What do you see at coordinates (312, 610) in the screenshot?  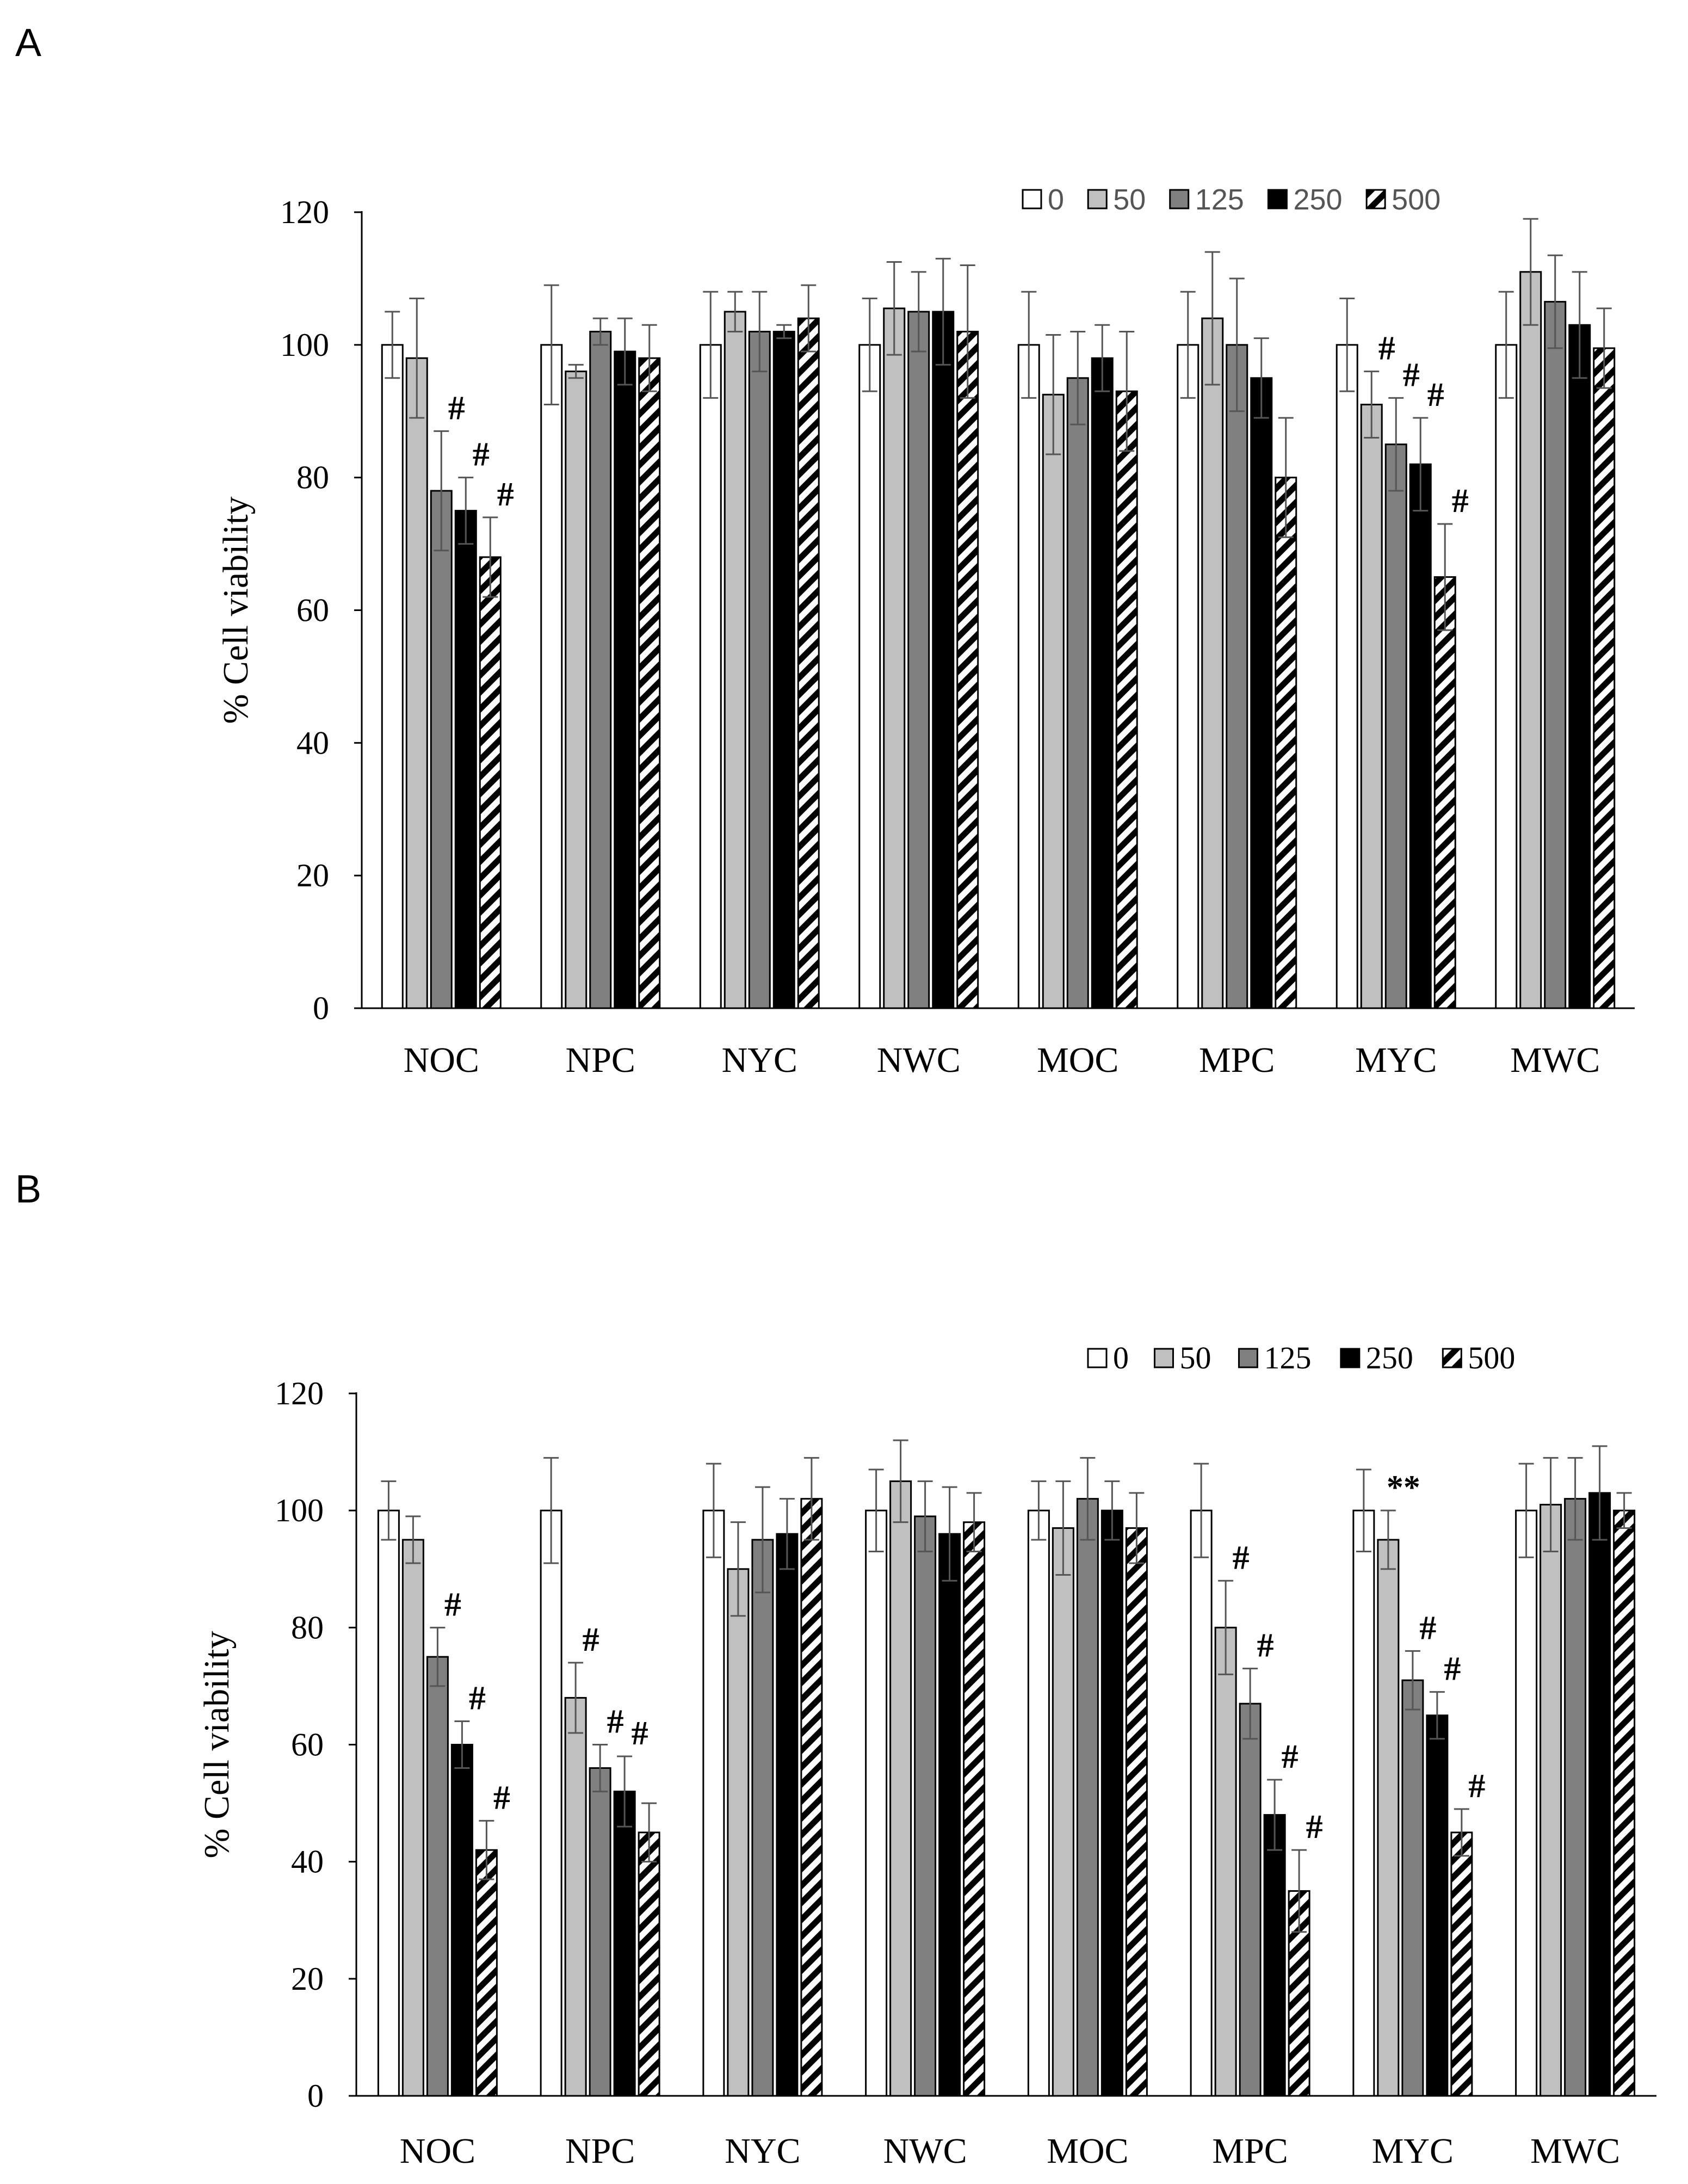 I see `y-tick-label: 60` at bounding box center [312, 610].